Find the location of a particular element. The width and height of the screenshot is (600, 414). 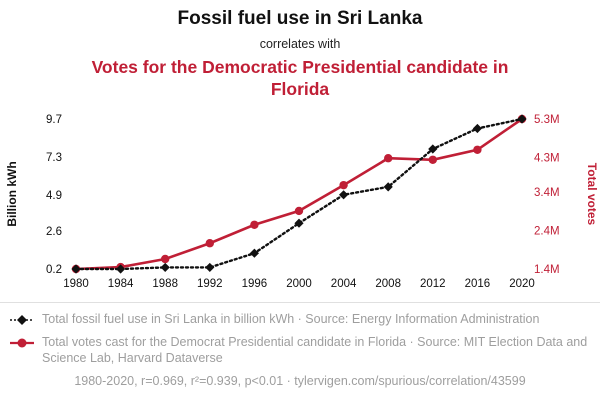

x-axis-tick-label: 1996 is located at coordinates (255, 284).